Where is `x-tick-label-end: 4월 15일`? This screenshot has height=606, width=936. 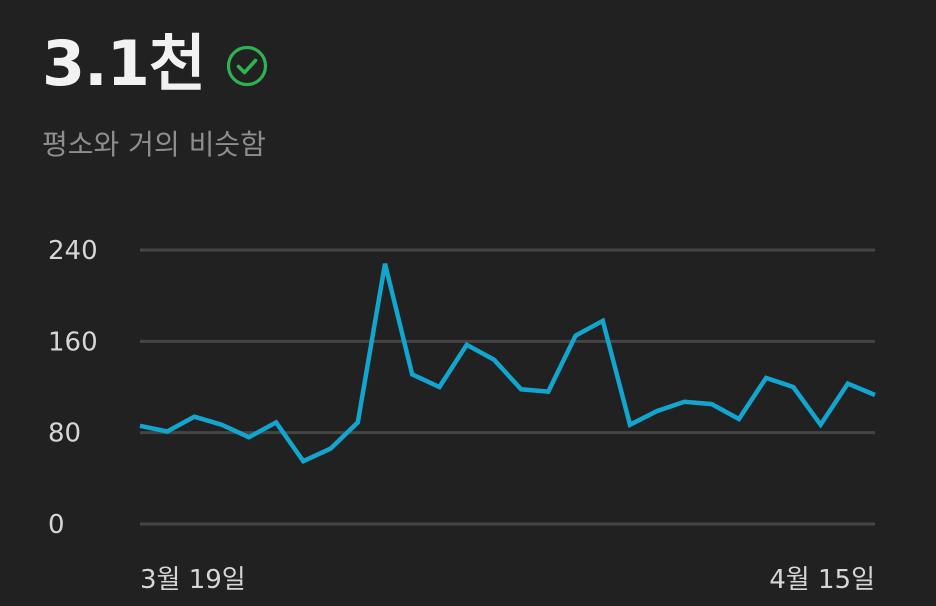 x-tick-label-end: 4월 15일 is located at coordinates (822, 580).